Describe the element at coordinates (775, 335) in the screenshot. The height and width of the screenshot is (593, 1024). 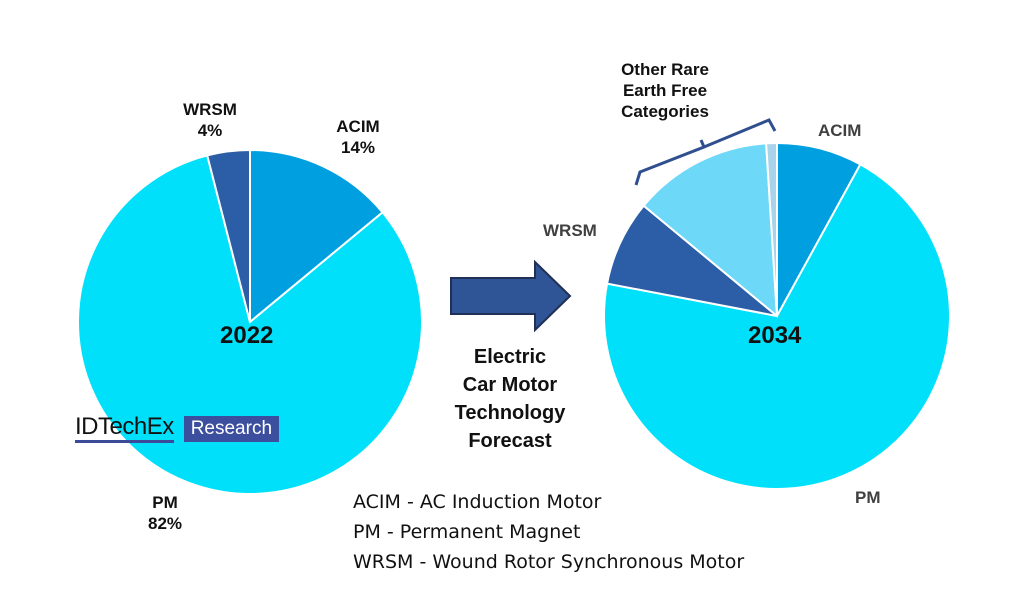
I see `year-2034: 2034` at that location.